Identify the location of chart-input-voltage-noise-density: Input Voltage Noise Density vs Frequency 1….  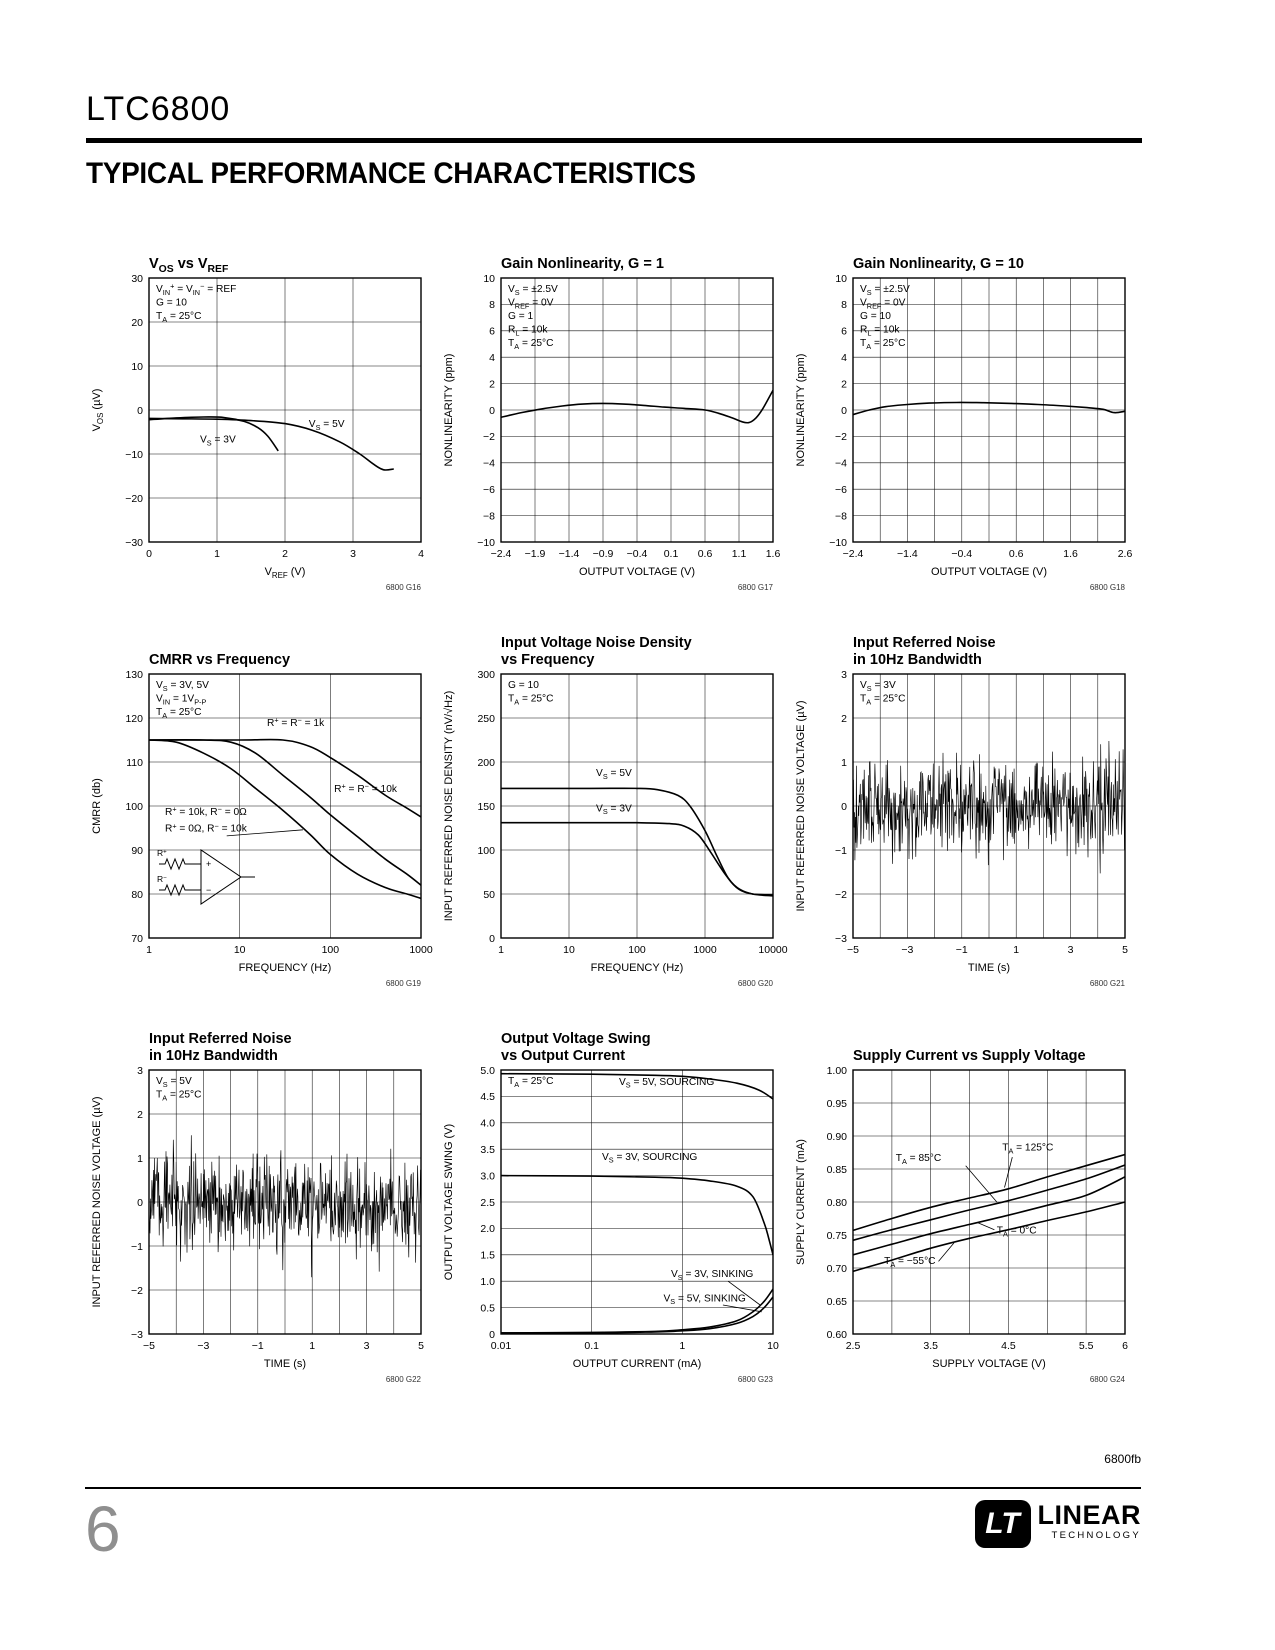
(613, 808).